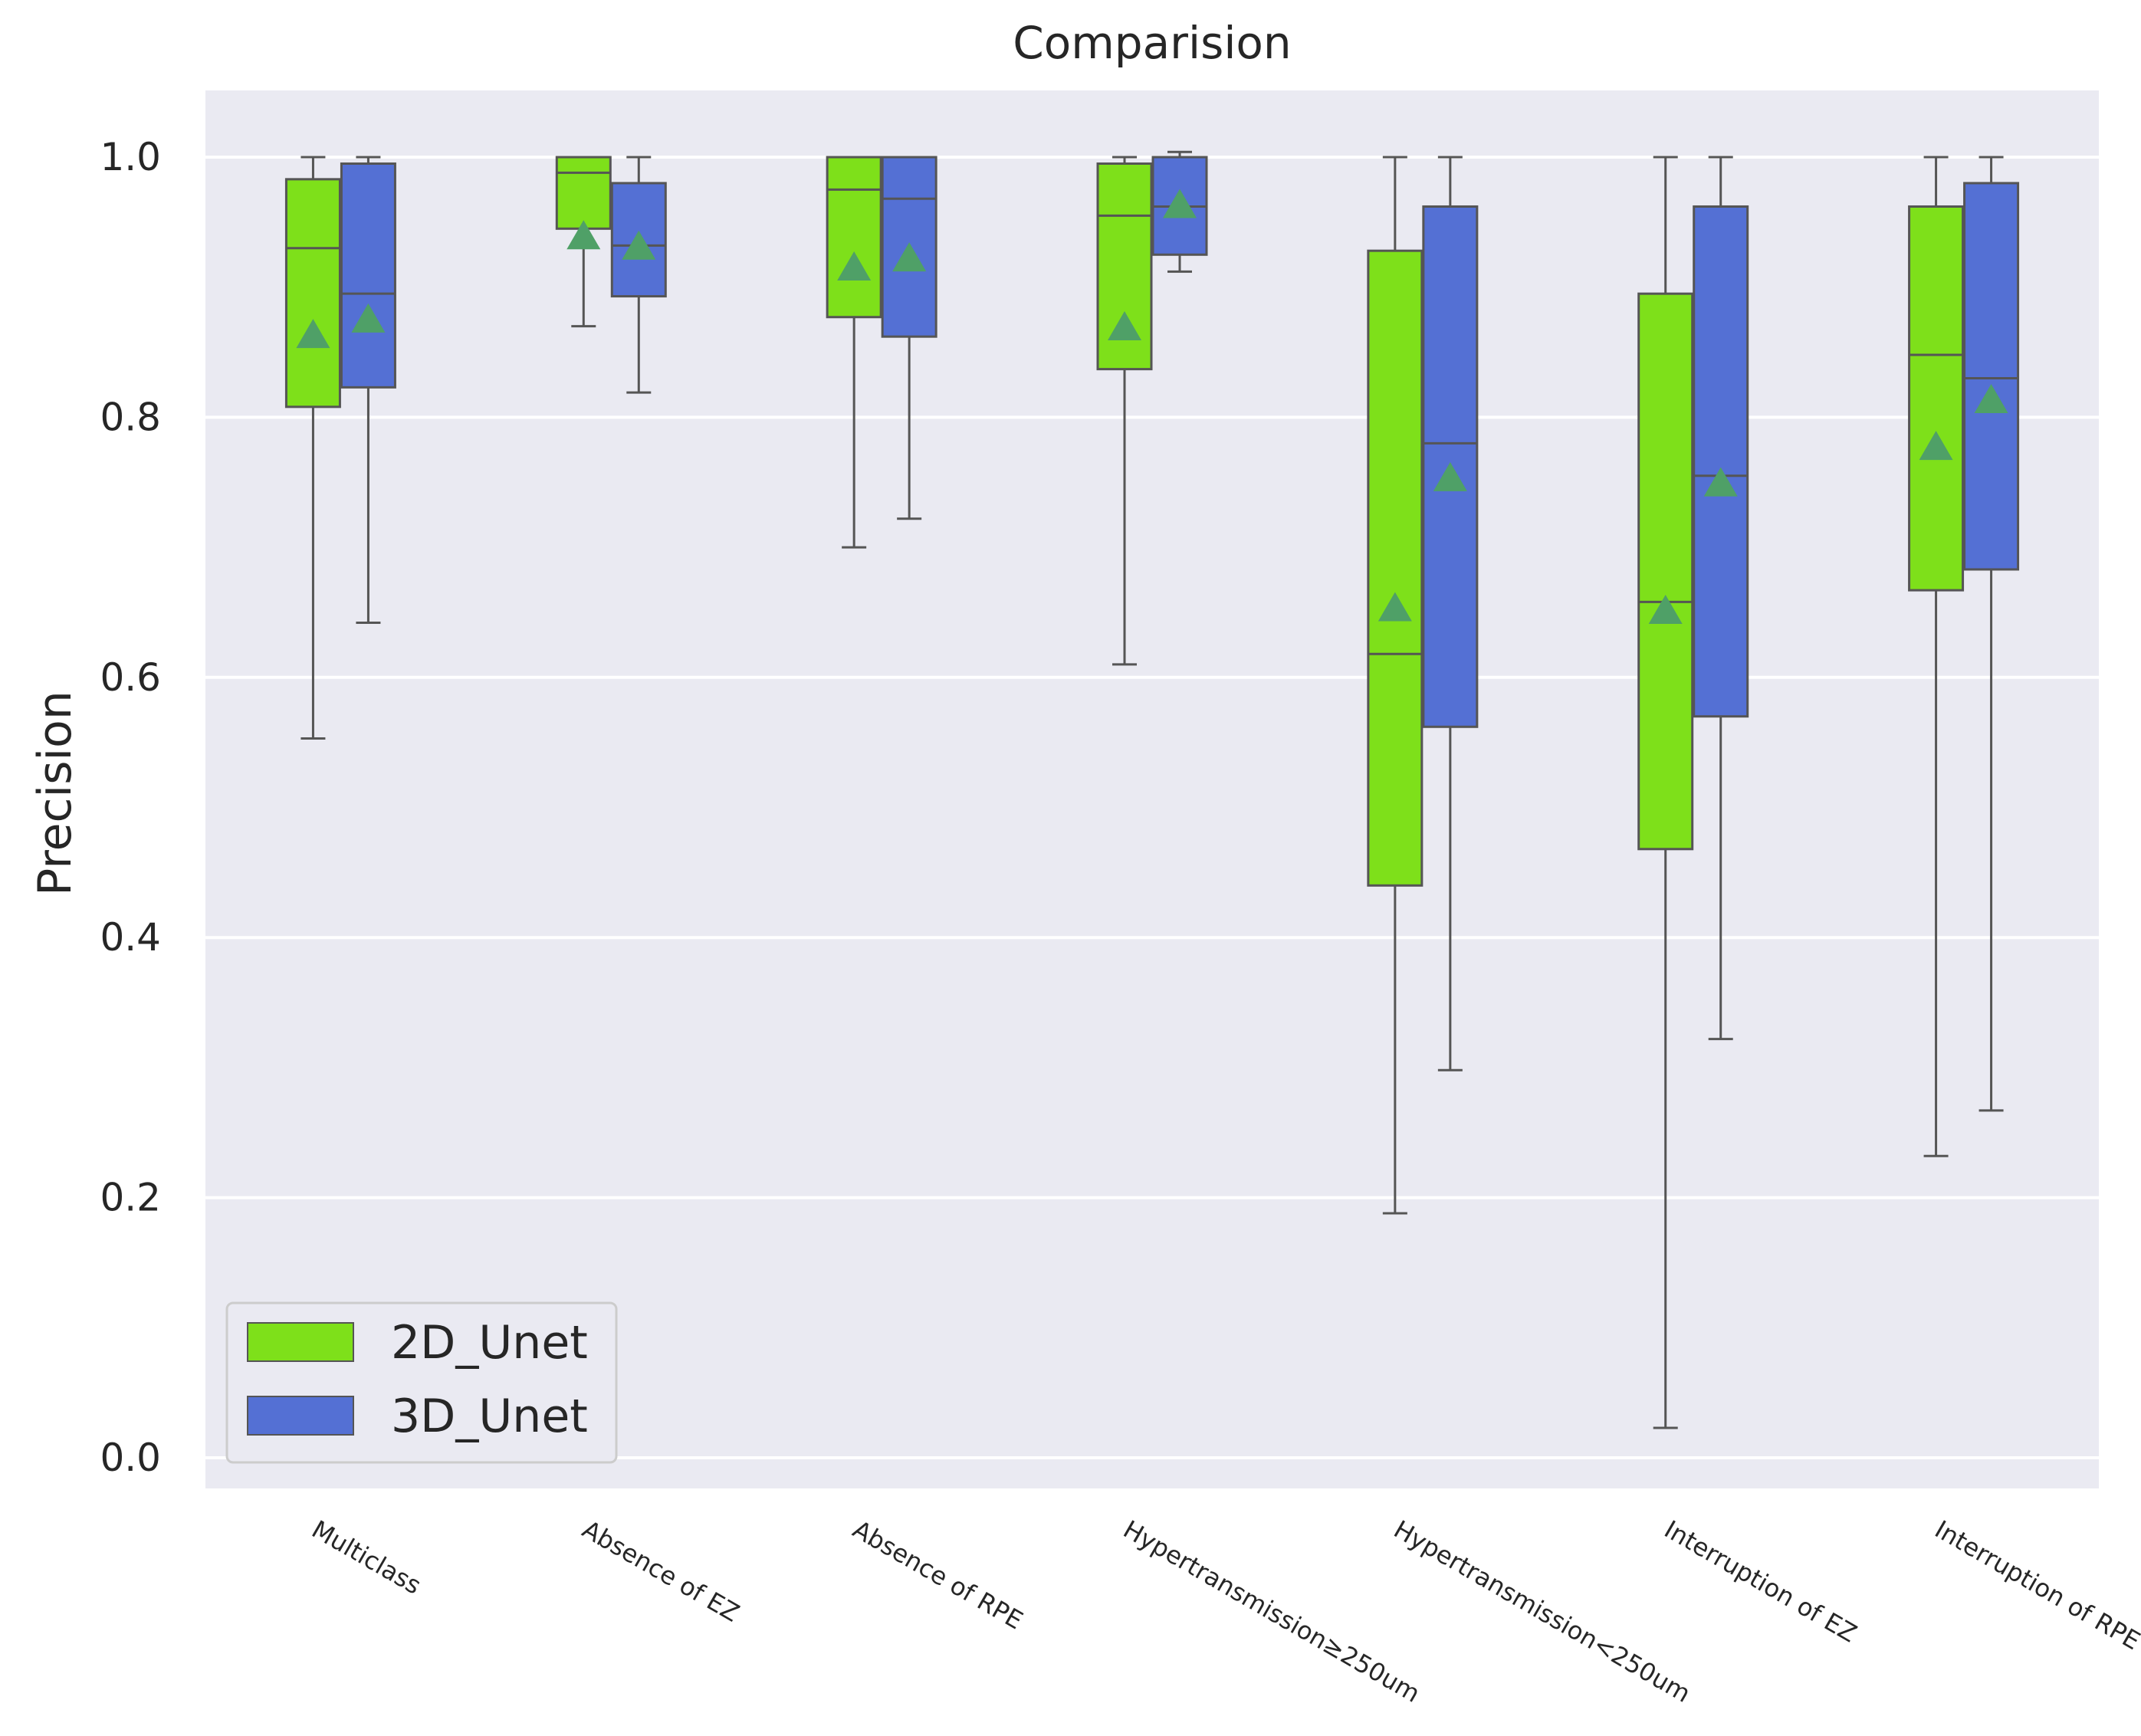 This screenshot has height=1736, width=2141. I want to click on x-tick-label: Multiclass, so click(367, 1557).